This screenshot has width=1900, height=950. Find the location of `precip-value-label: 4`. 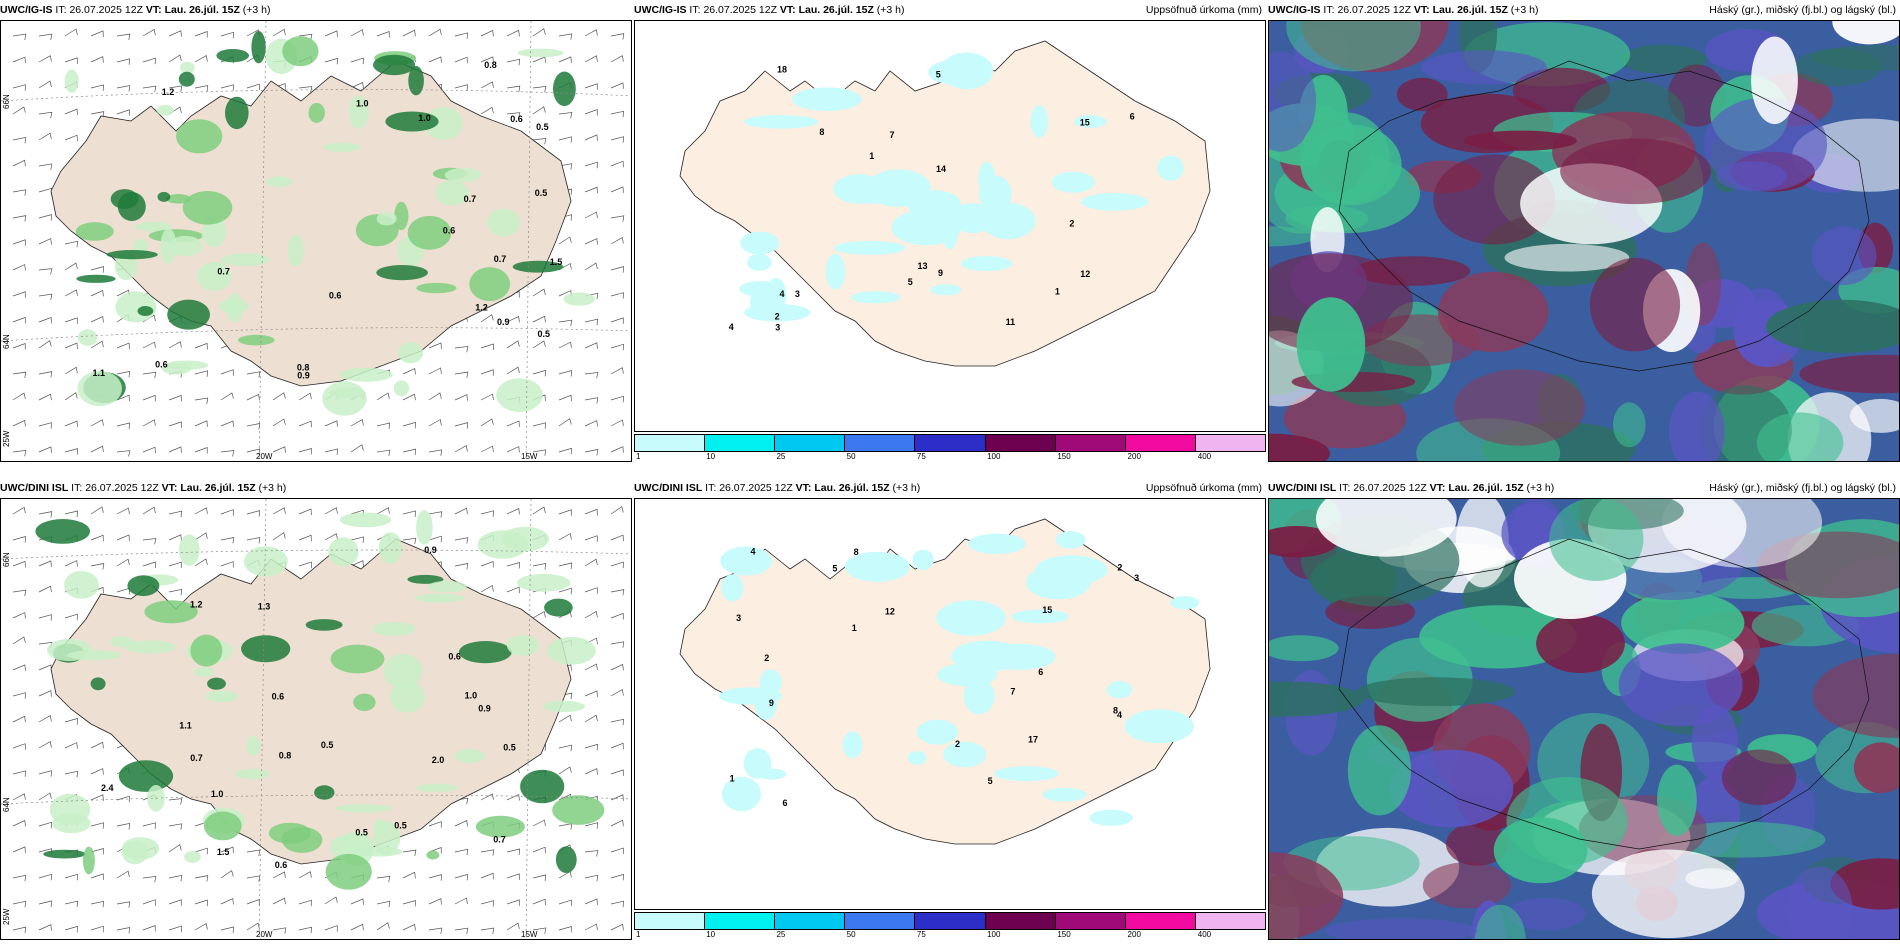

precip-value-label: 4 is located at coordinates (731, 327).